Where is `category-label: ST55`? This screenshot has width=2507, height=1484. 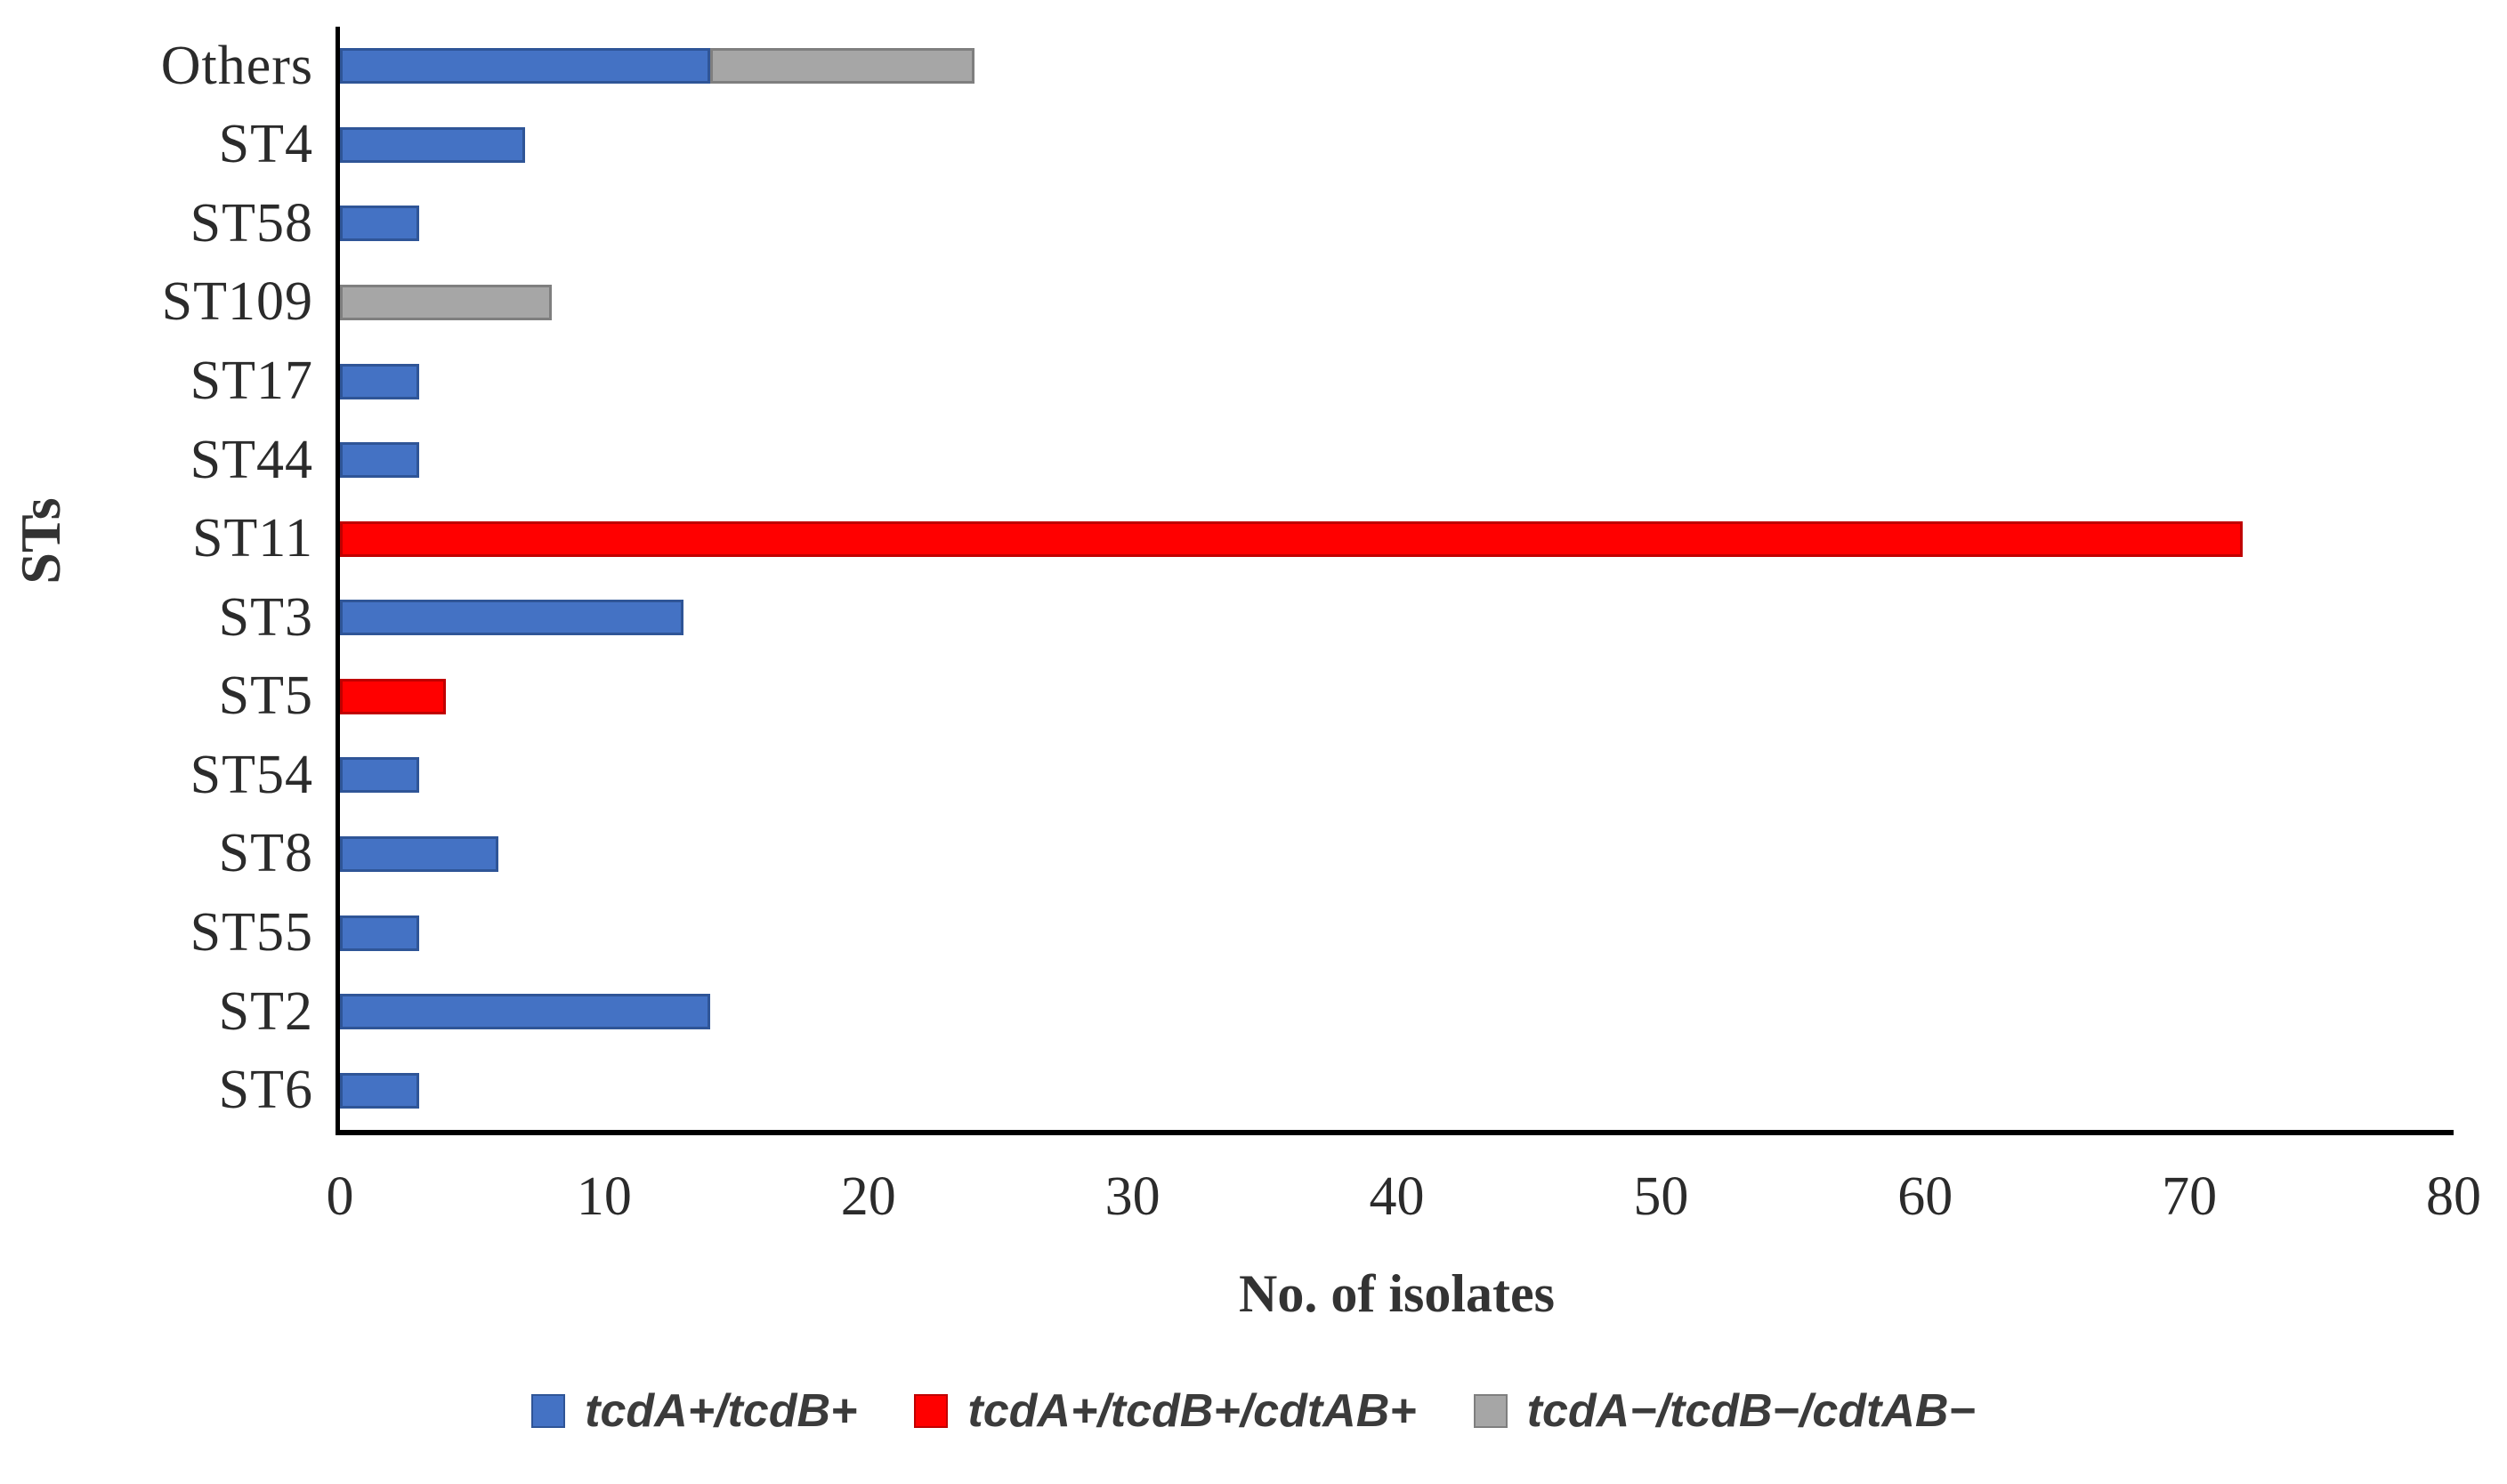 category-label: ST55 is located at coordinates (251, 933).